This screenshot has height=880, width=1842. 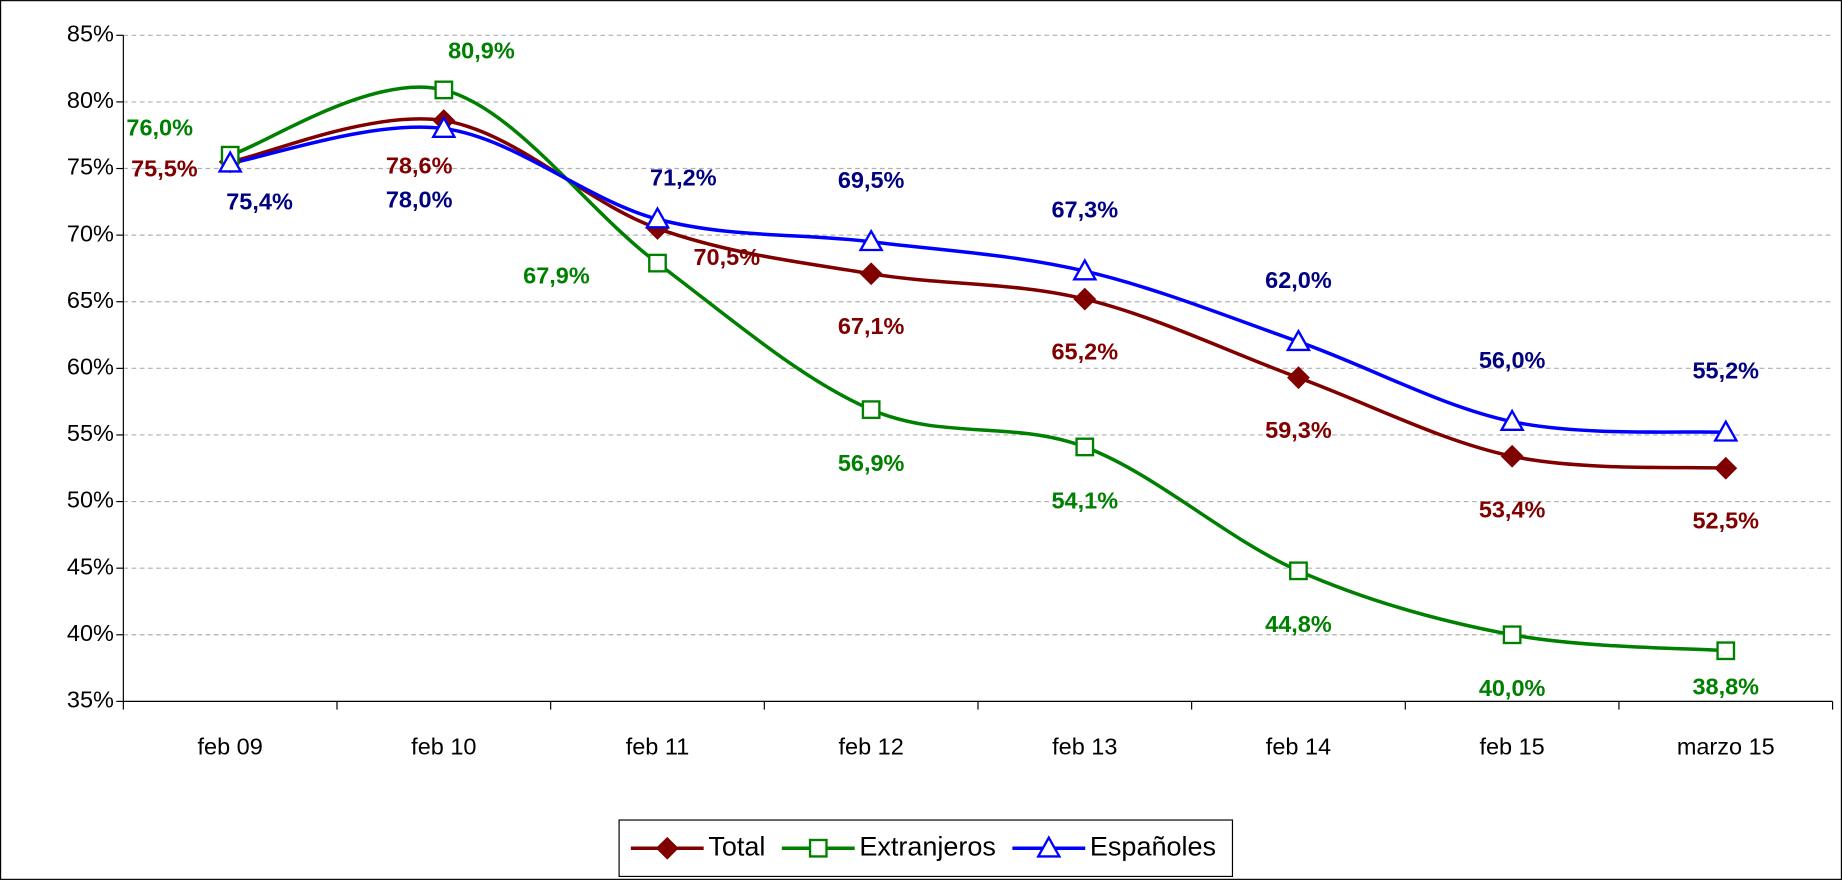 What do you see at coordinates (90, 433) in the screenshot?
I see `y-tick-label: 55%` at bounding box center [90, 433].